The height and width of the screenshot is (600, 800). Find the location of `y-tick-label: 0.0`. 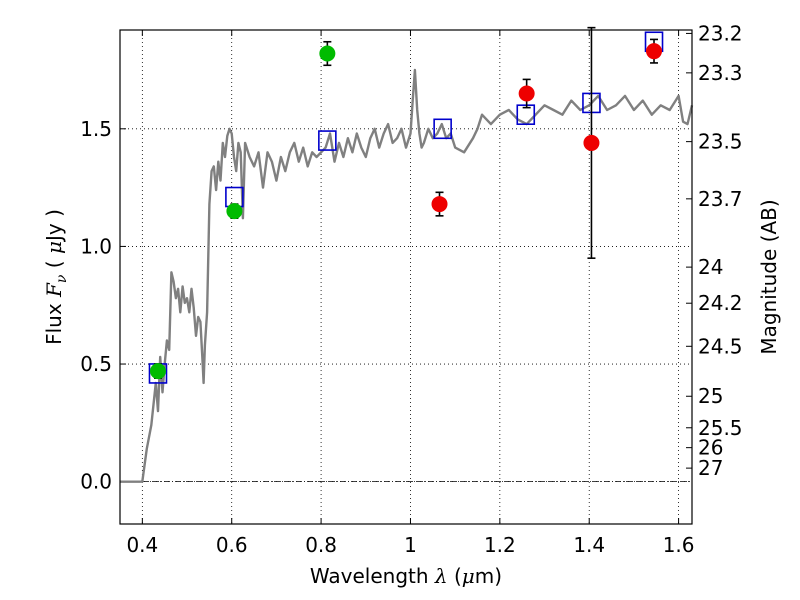

y-tick-label: 0.0 is located at coordinates (96, 482).